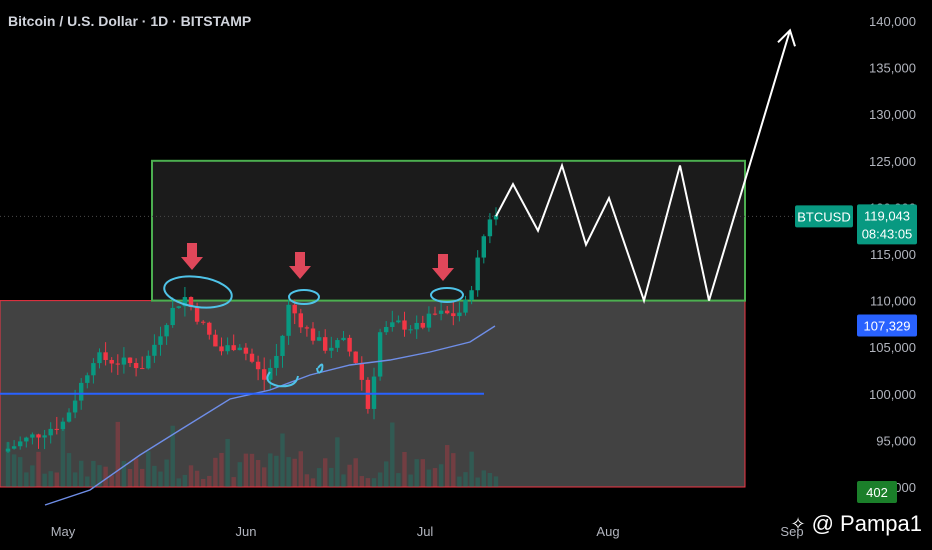  Describe the element at coordinates (893, 254) in the screenshot. I see `price-tick-label: 115,000` at that location.